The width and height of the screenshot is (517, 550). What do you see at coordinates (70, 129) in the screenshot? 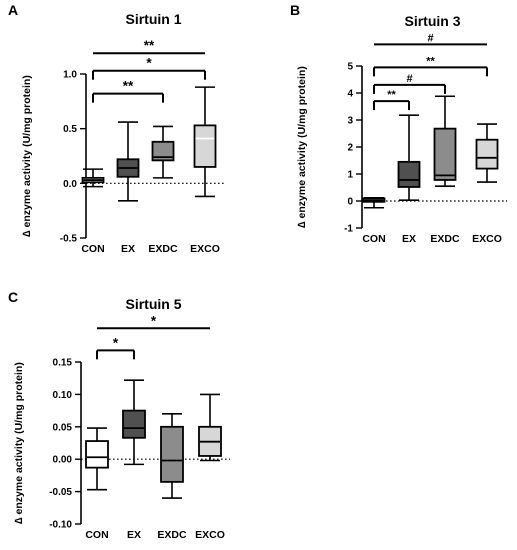
I see `y-tick-label: 0.5` at bounding box center [70, 129].